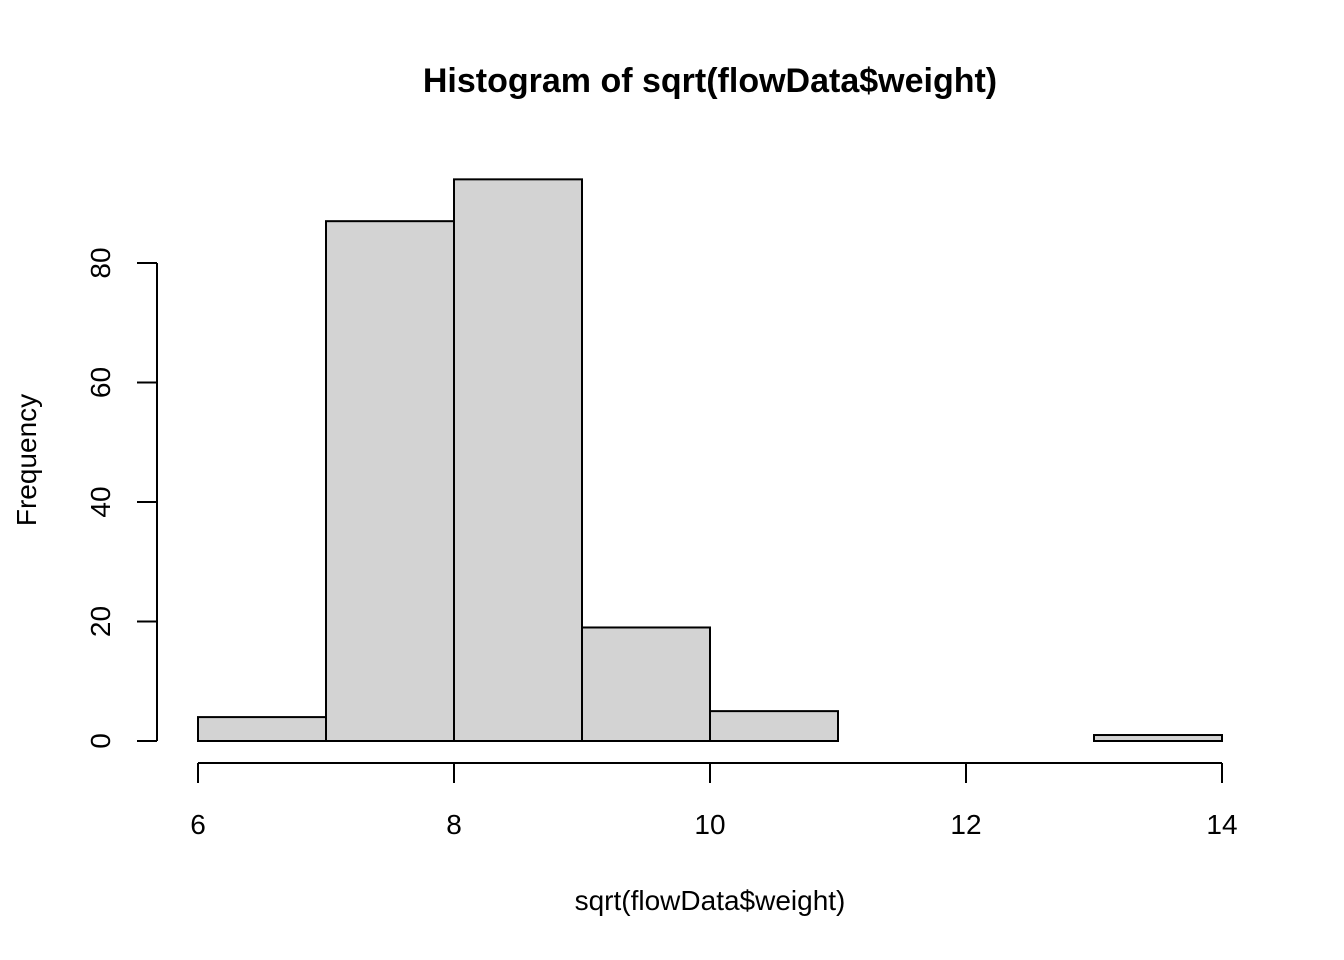 This screenshot has height=960, width=1344. I want to click on x-tick-label: 14, so click(1221, 824).